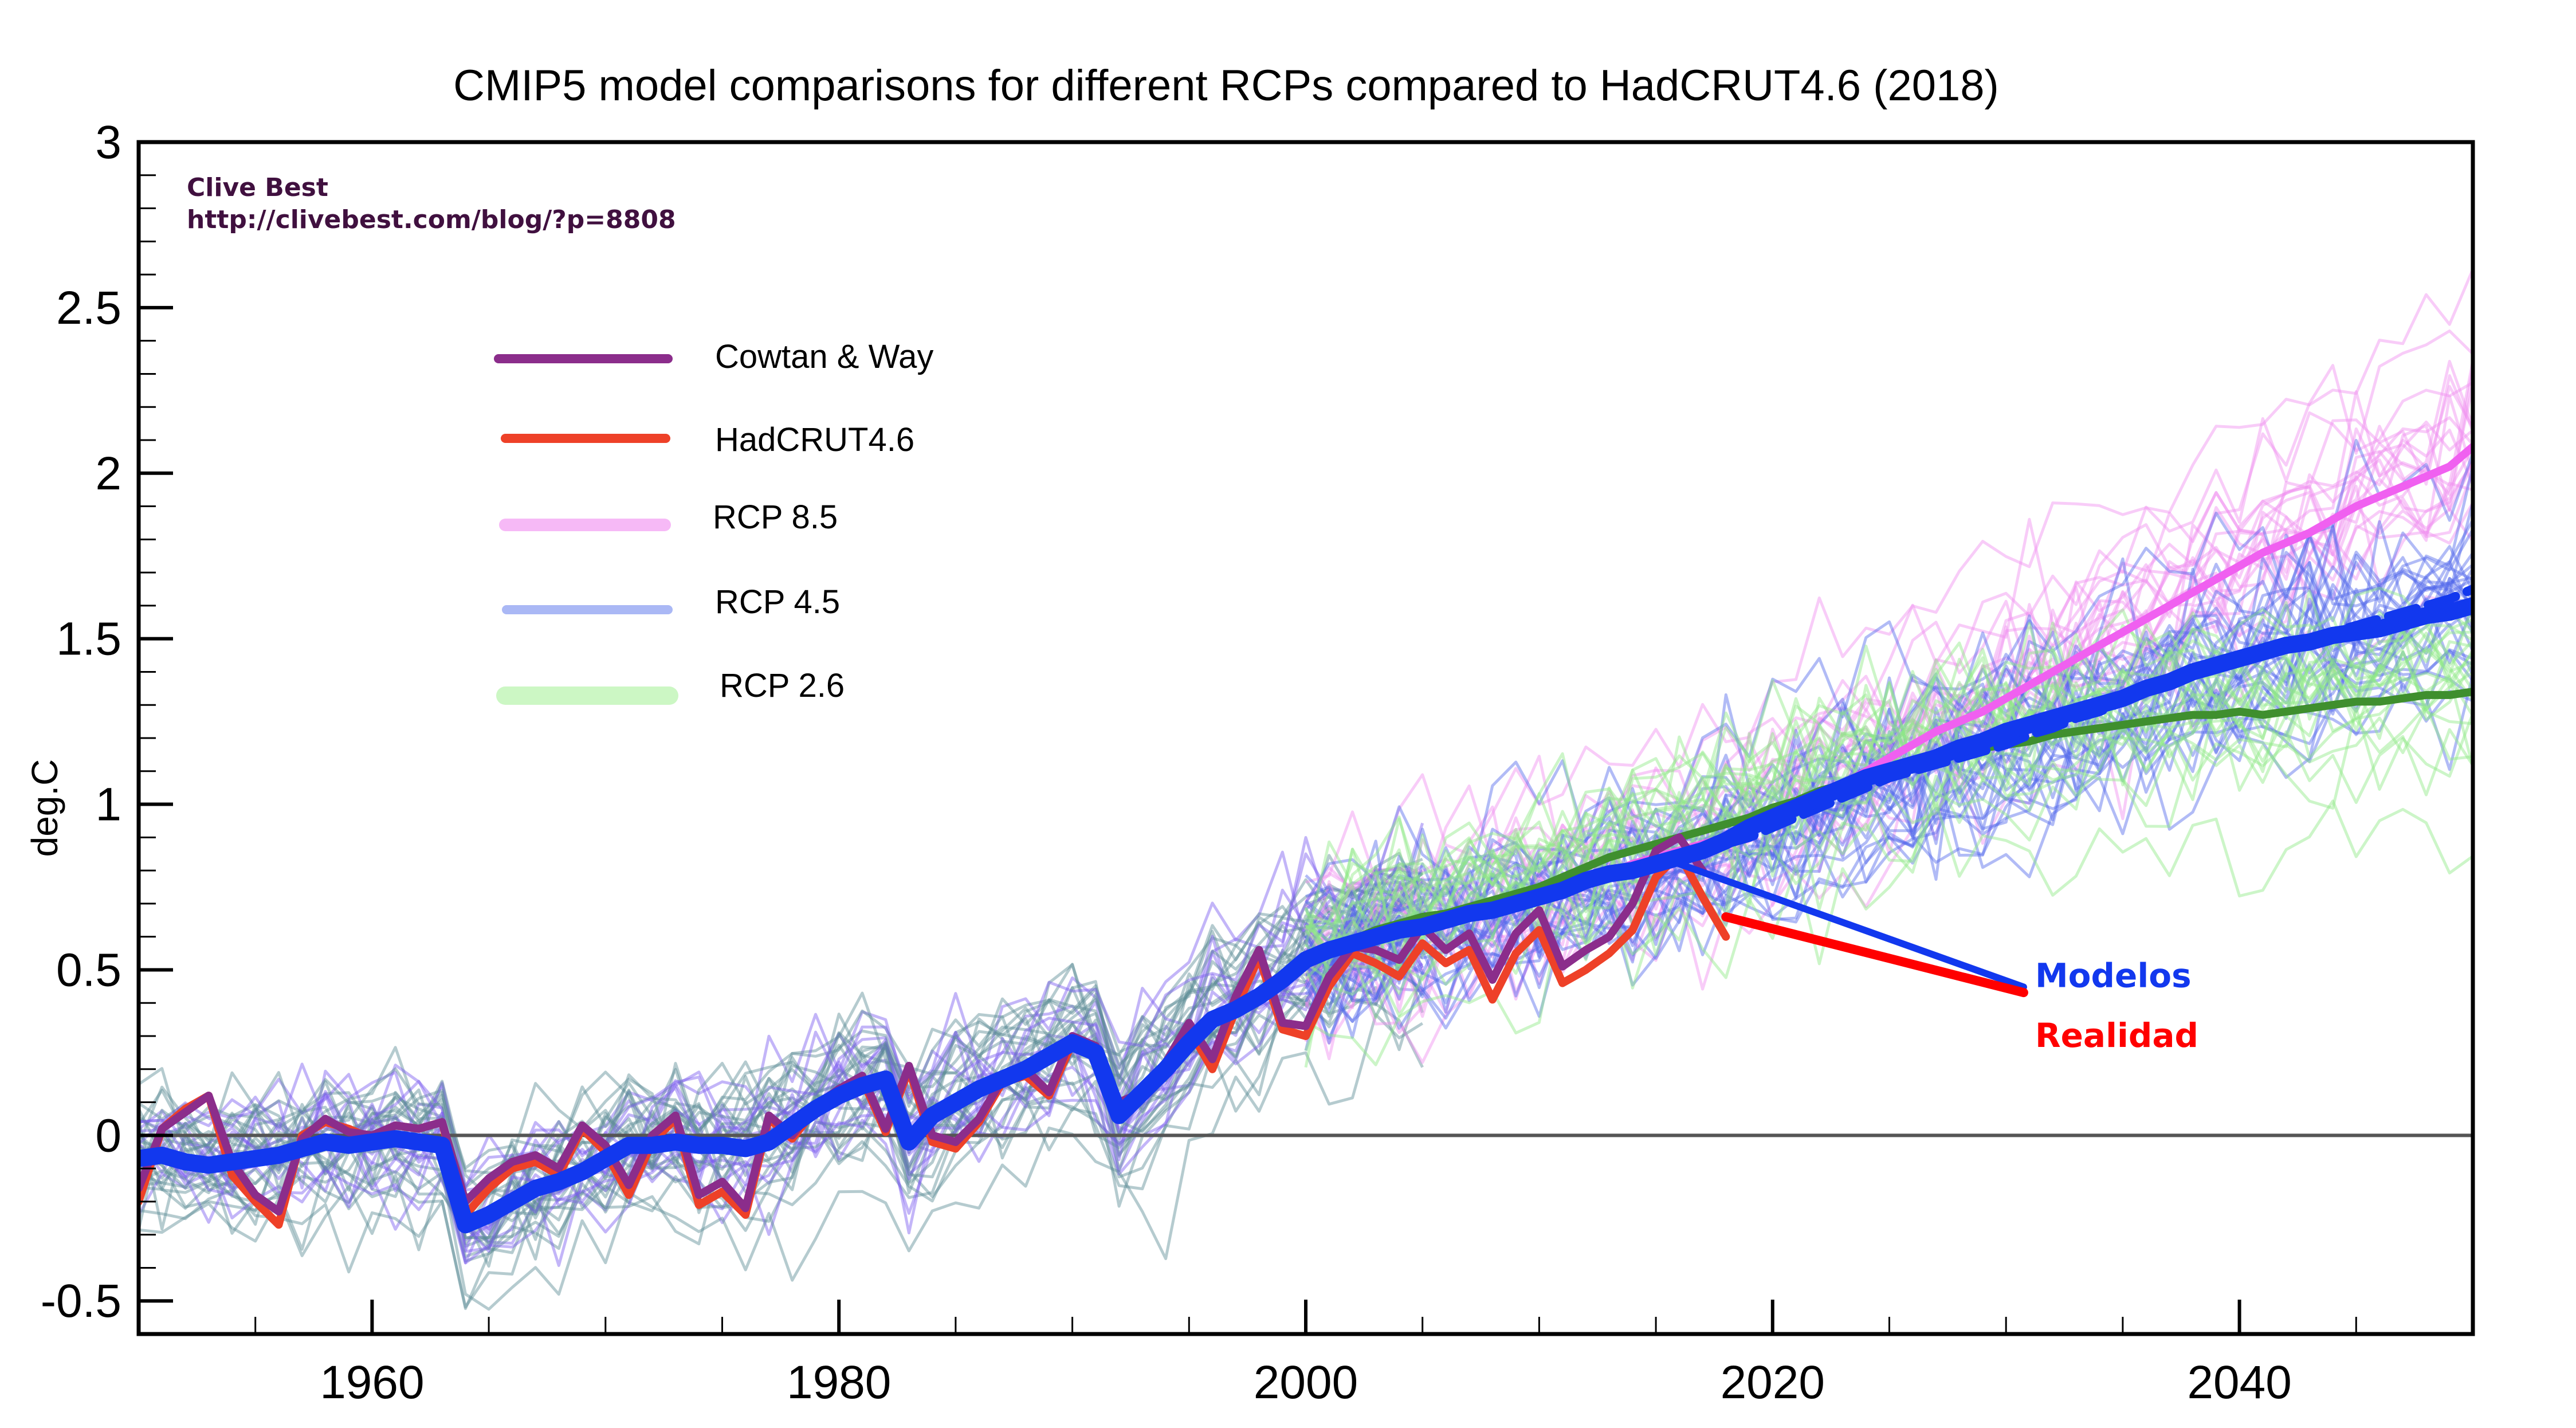 The image size is (2576, 1428). Describe the element at coordinates (815, 439) in the screenshot. I see `legend-label-hadcrut: HadCRUT4.6` at that location.